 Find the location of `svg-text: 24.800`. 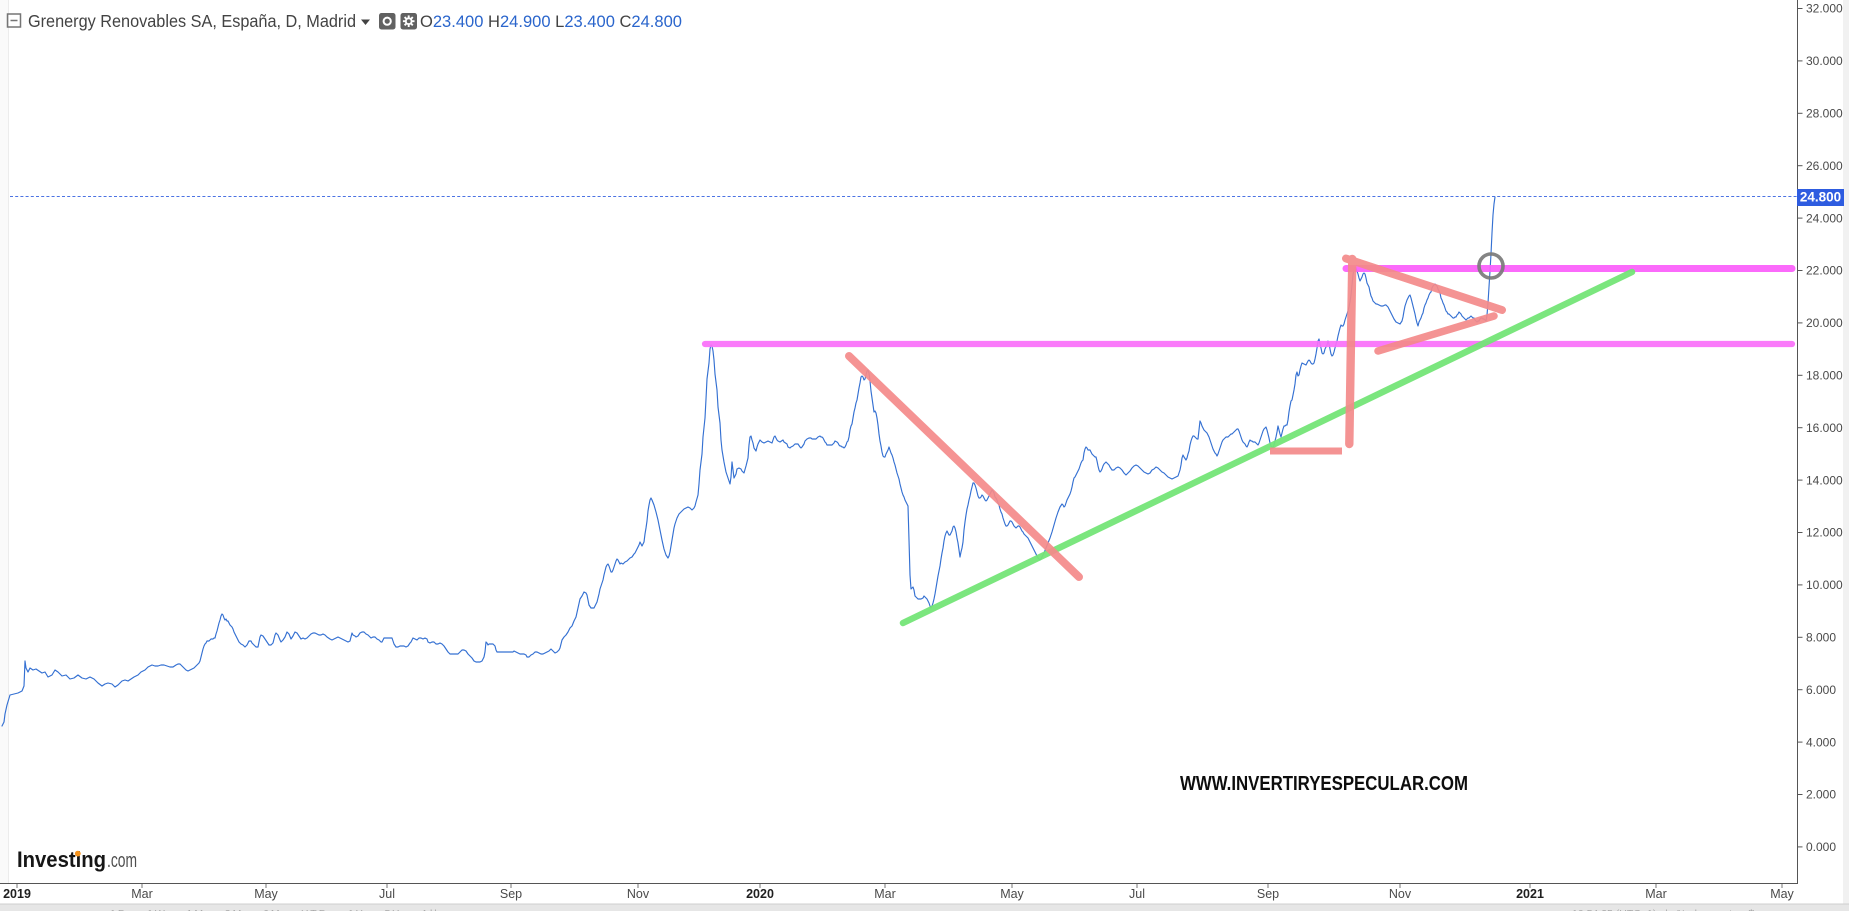

svg-text: 24.800 is located at coordinates (1820, 197).